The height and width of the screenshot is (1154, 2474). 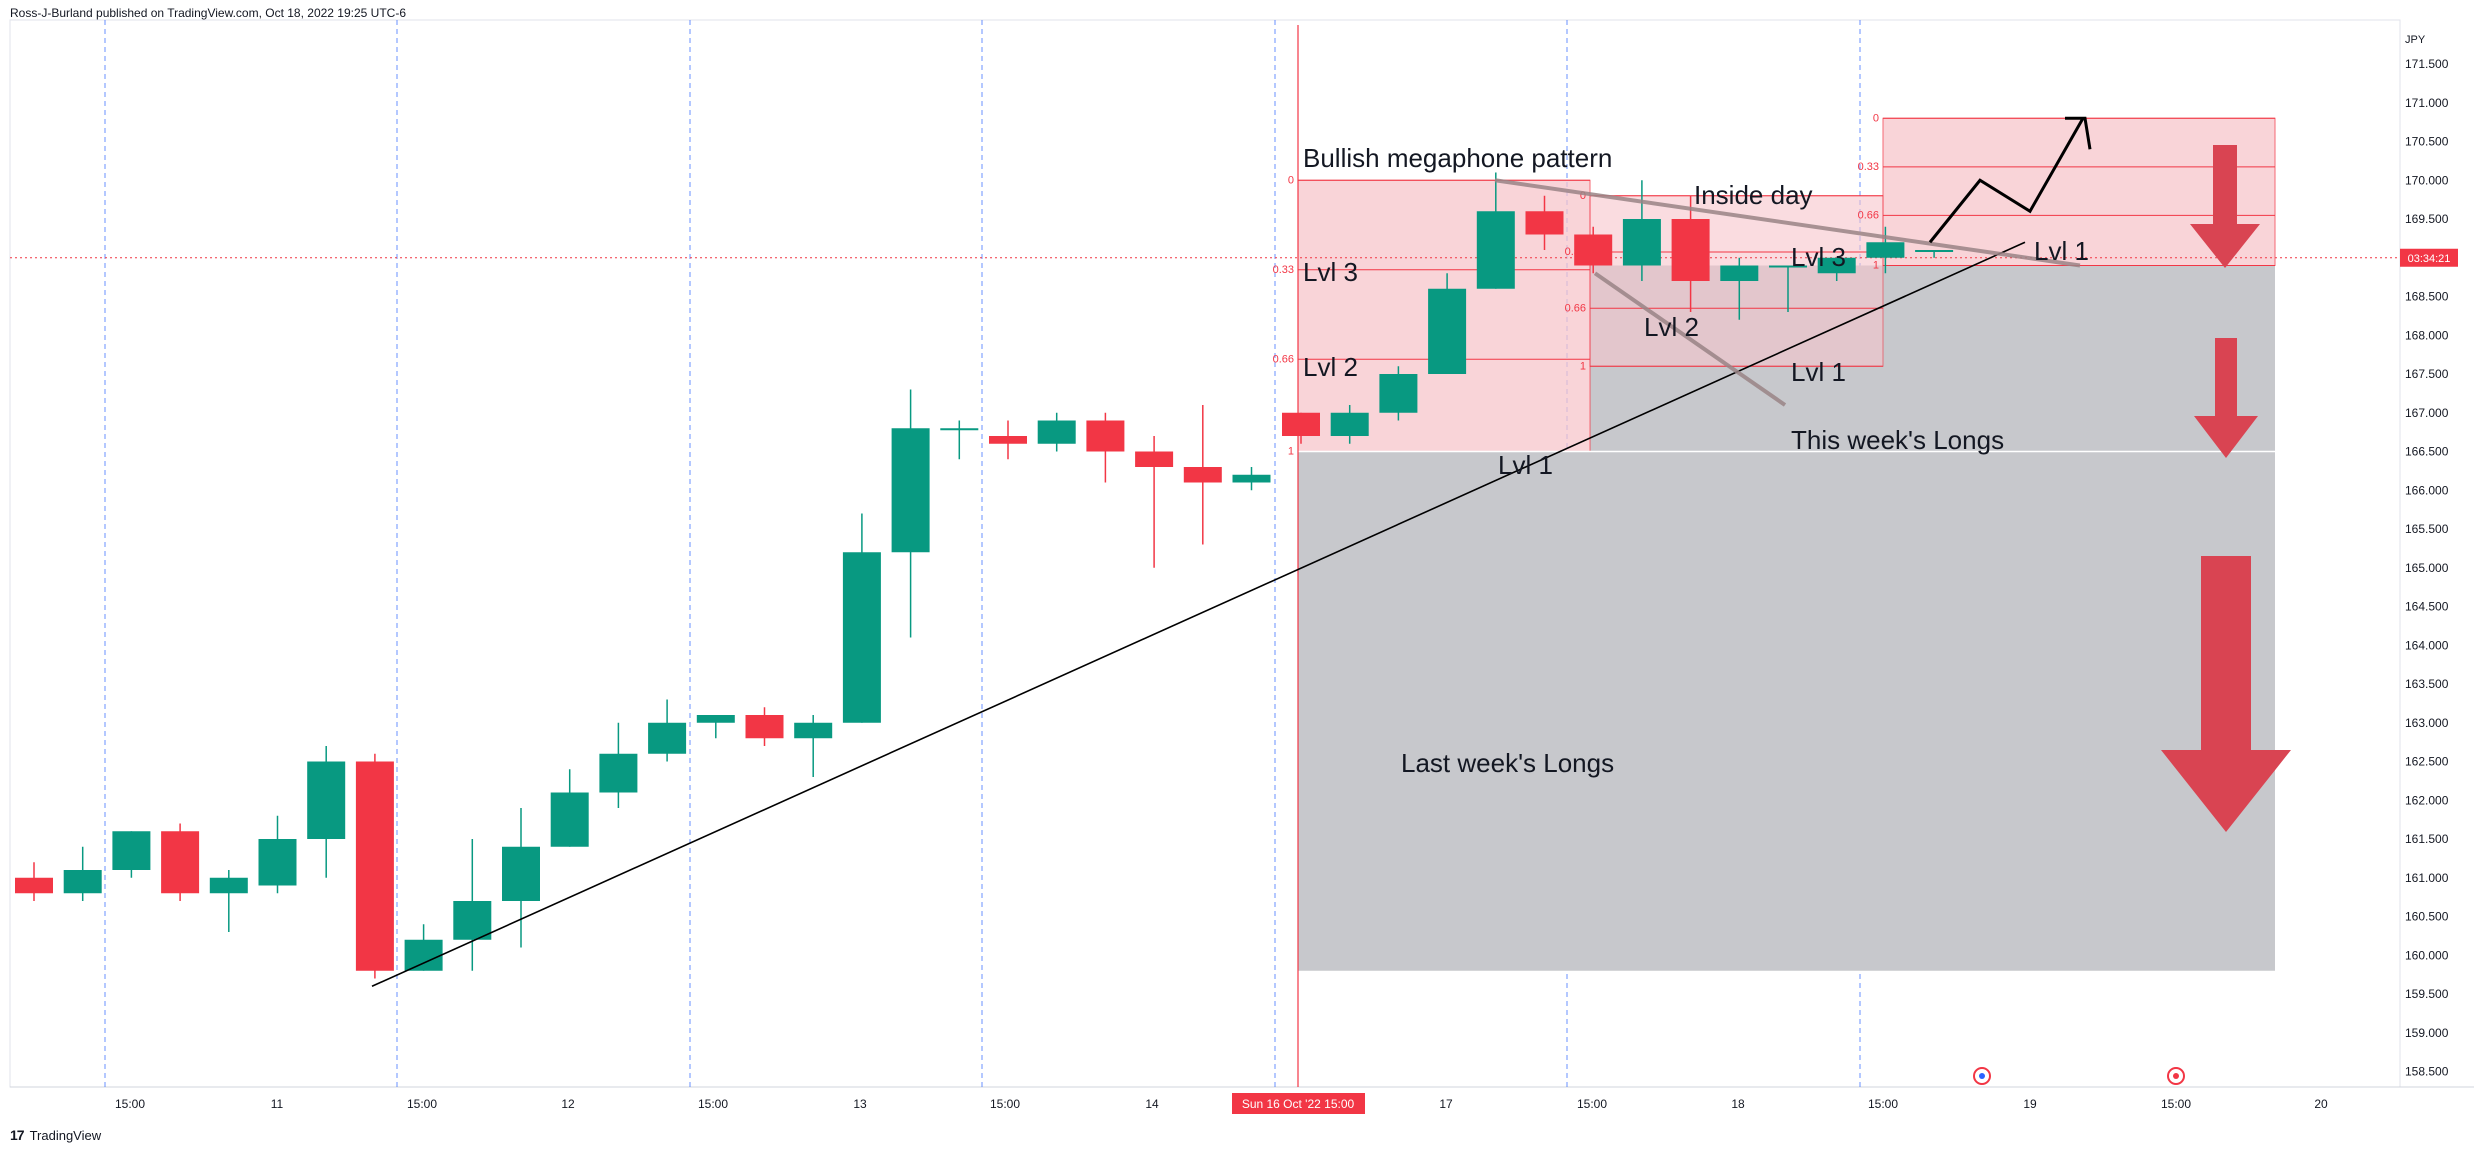 I want to click on y-axis-tick-label: 162.000, so click(x=2427, y=800).